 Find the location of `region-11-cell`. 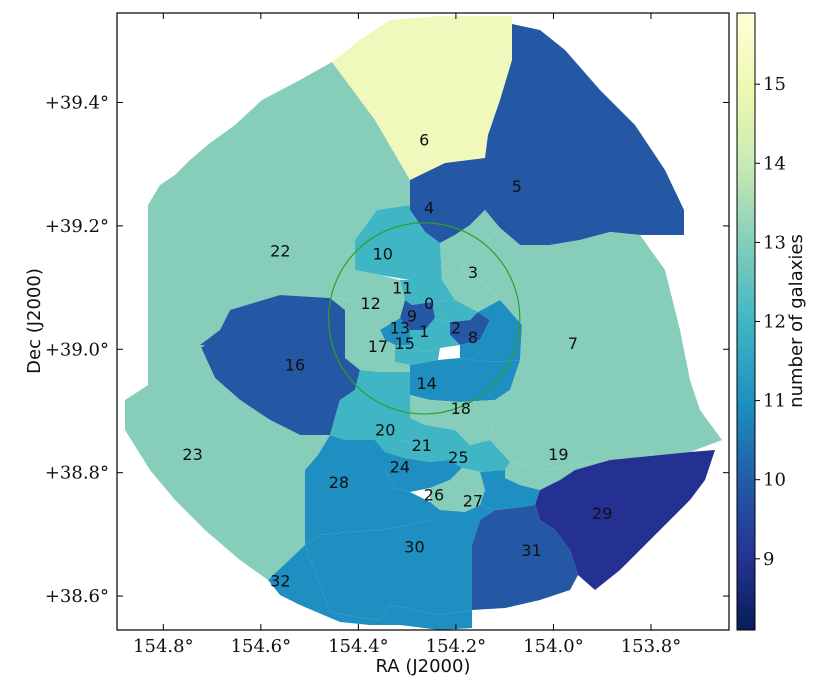

region-11-cell is located at coordinates (427, 292).